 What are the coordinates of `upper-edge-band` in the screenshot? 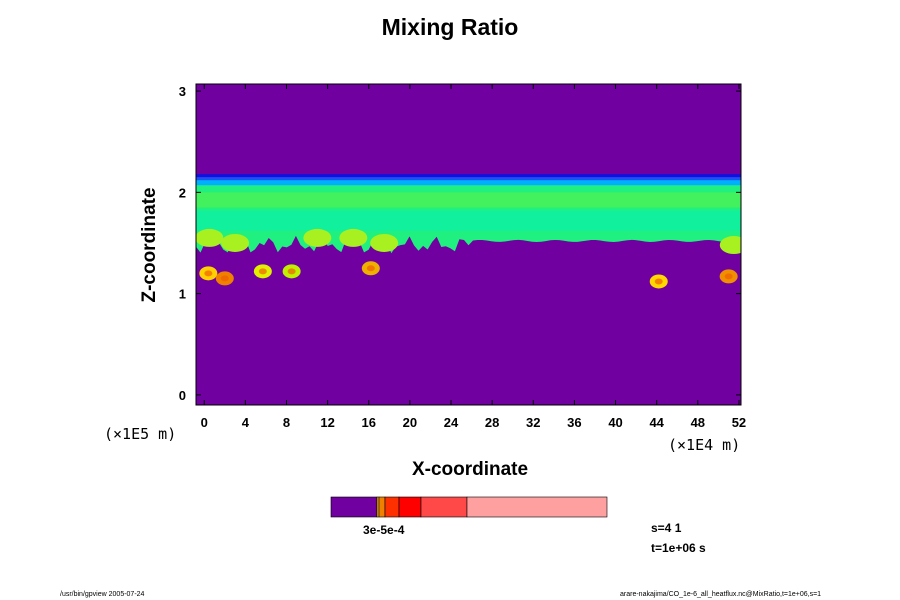 It's located at (468, 176).